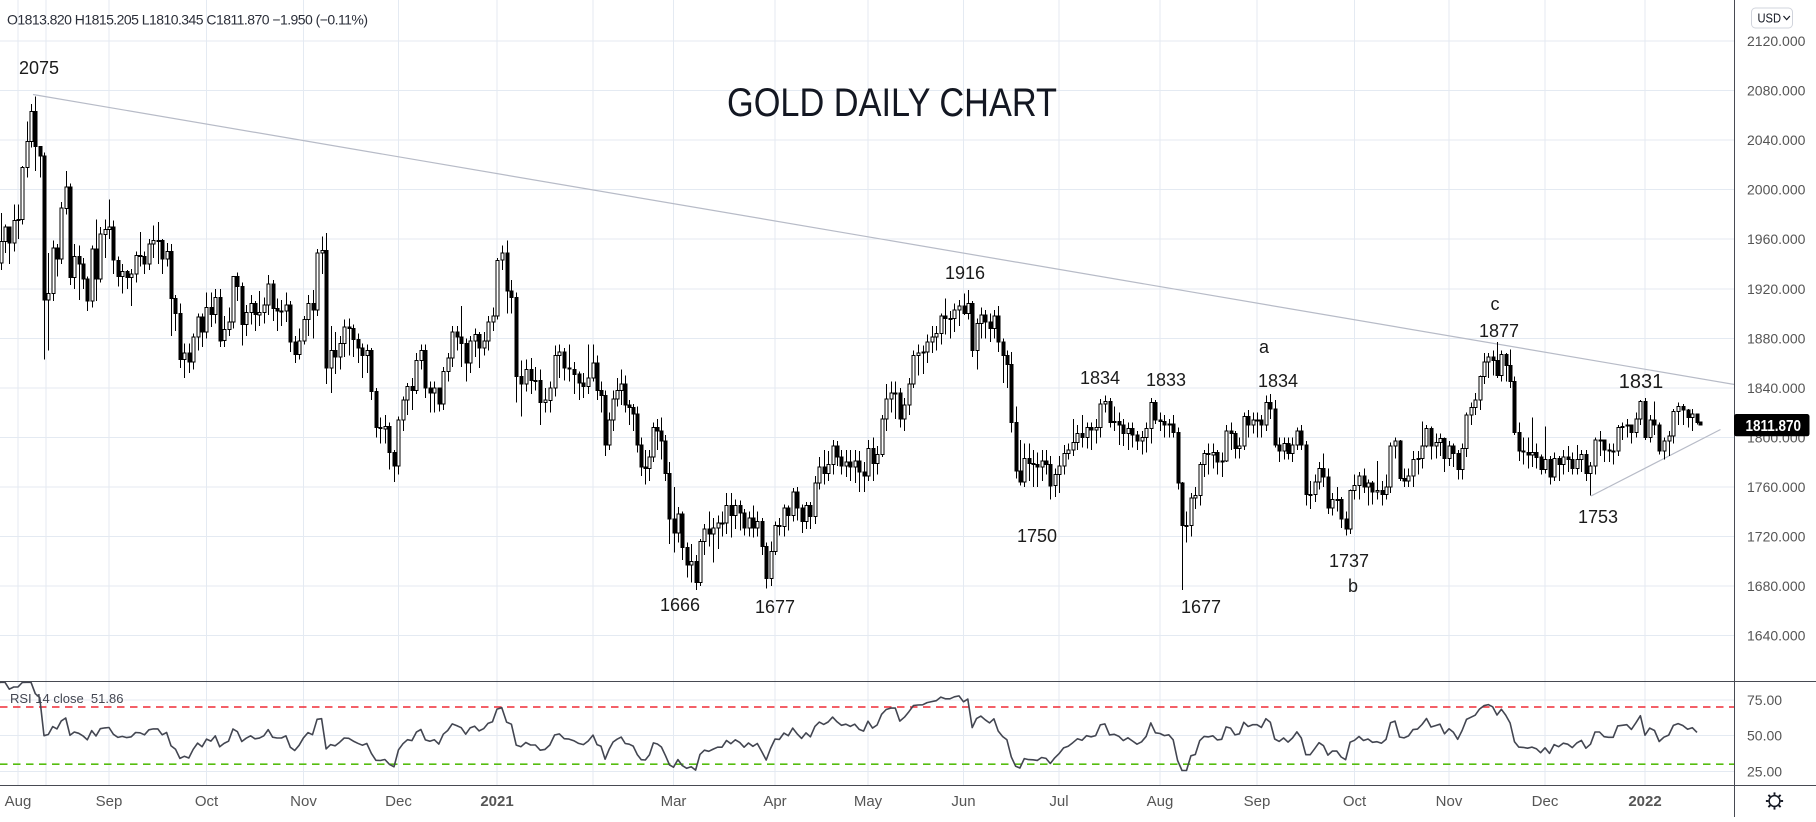 The width and height of the screenshot is (1816, 822). What do you see at coordinates (1776, 537) in the screenshot?
I see `svg-text: 1720.000` at bounding box center [1776, 537].